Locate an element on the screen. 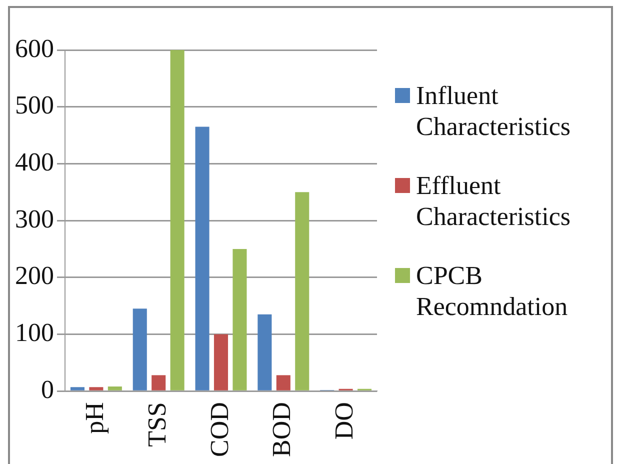 The height and width of the screenshot is (464, 617). y-tick-label: 400 is located at coordinates (34, 162).